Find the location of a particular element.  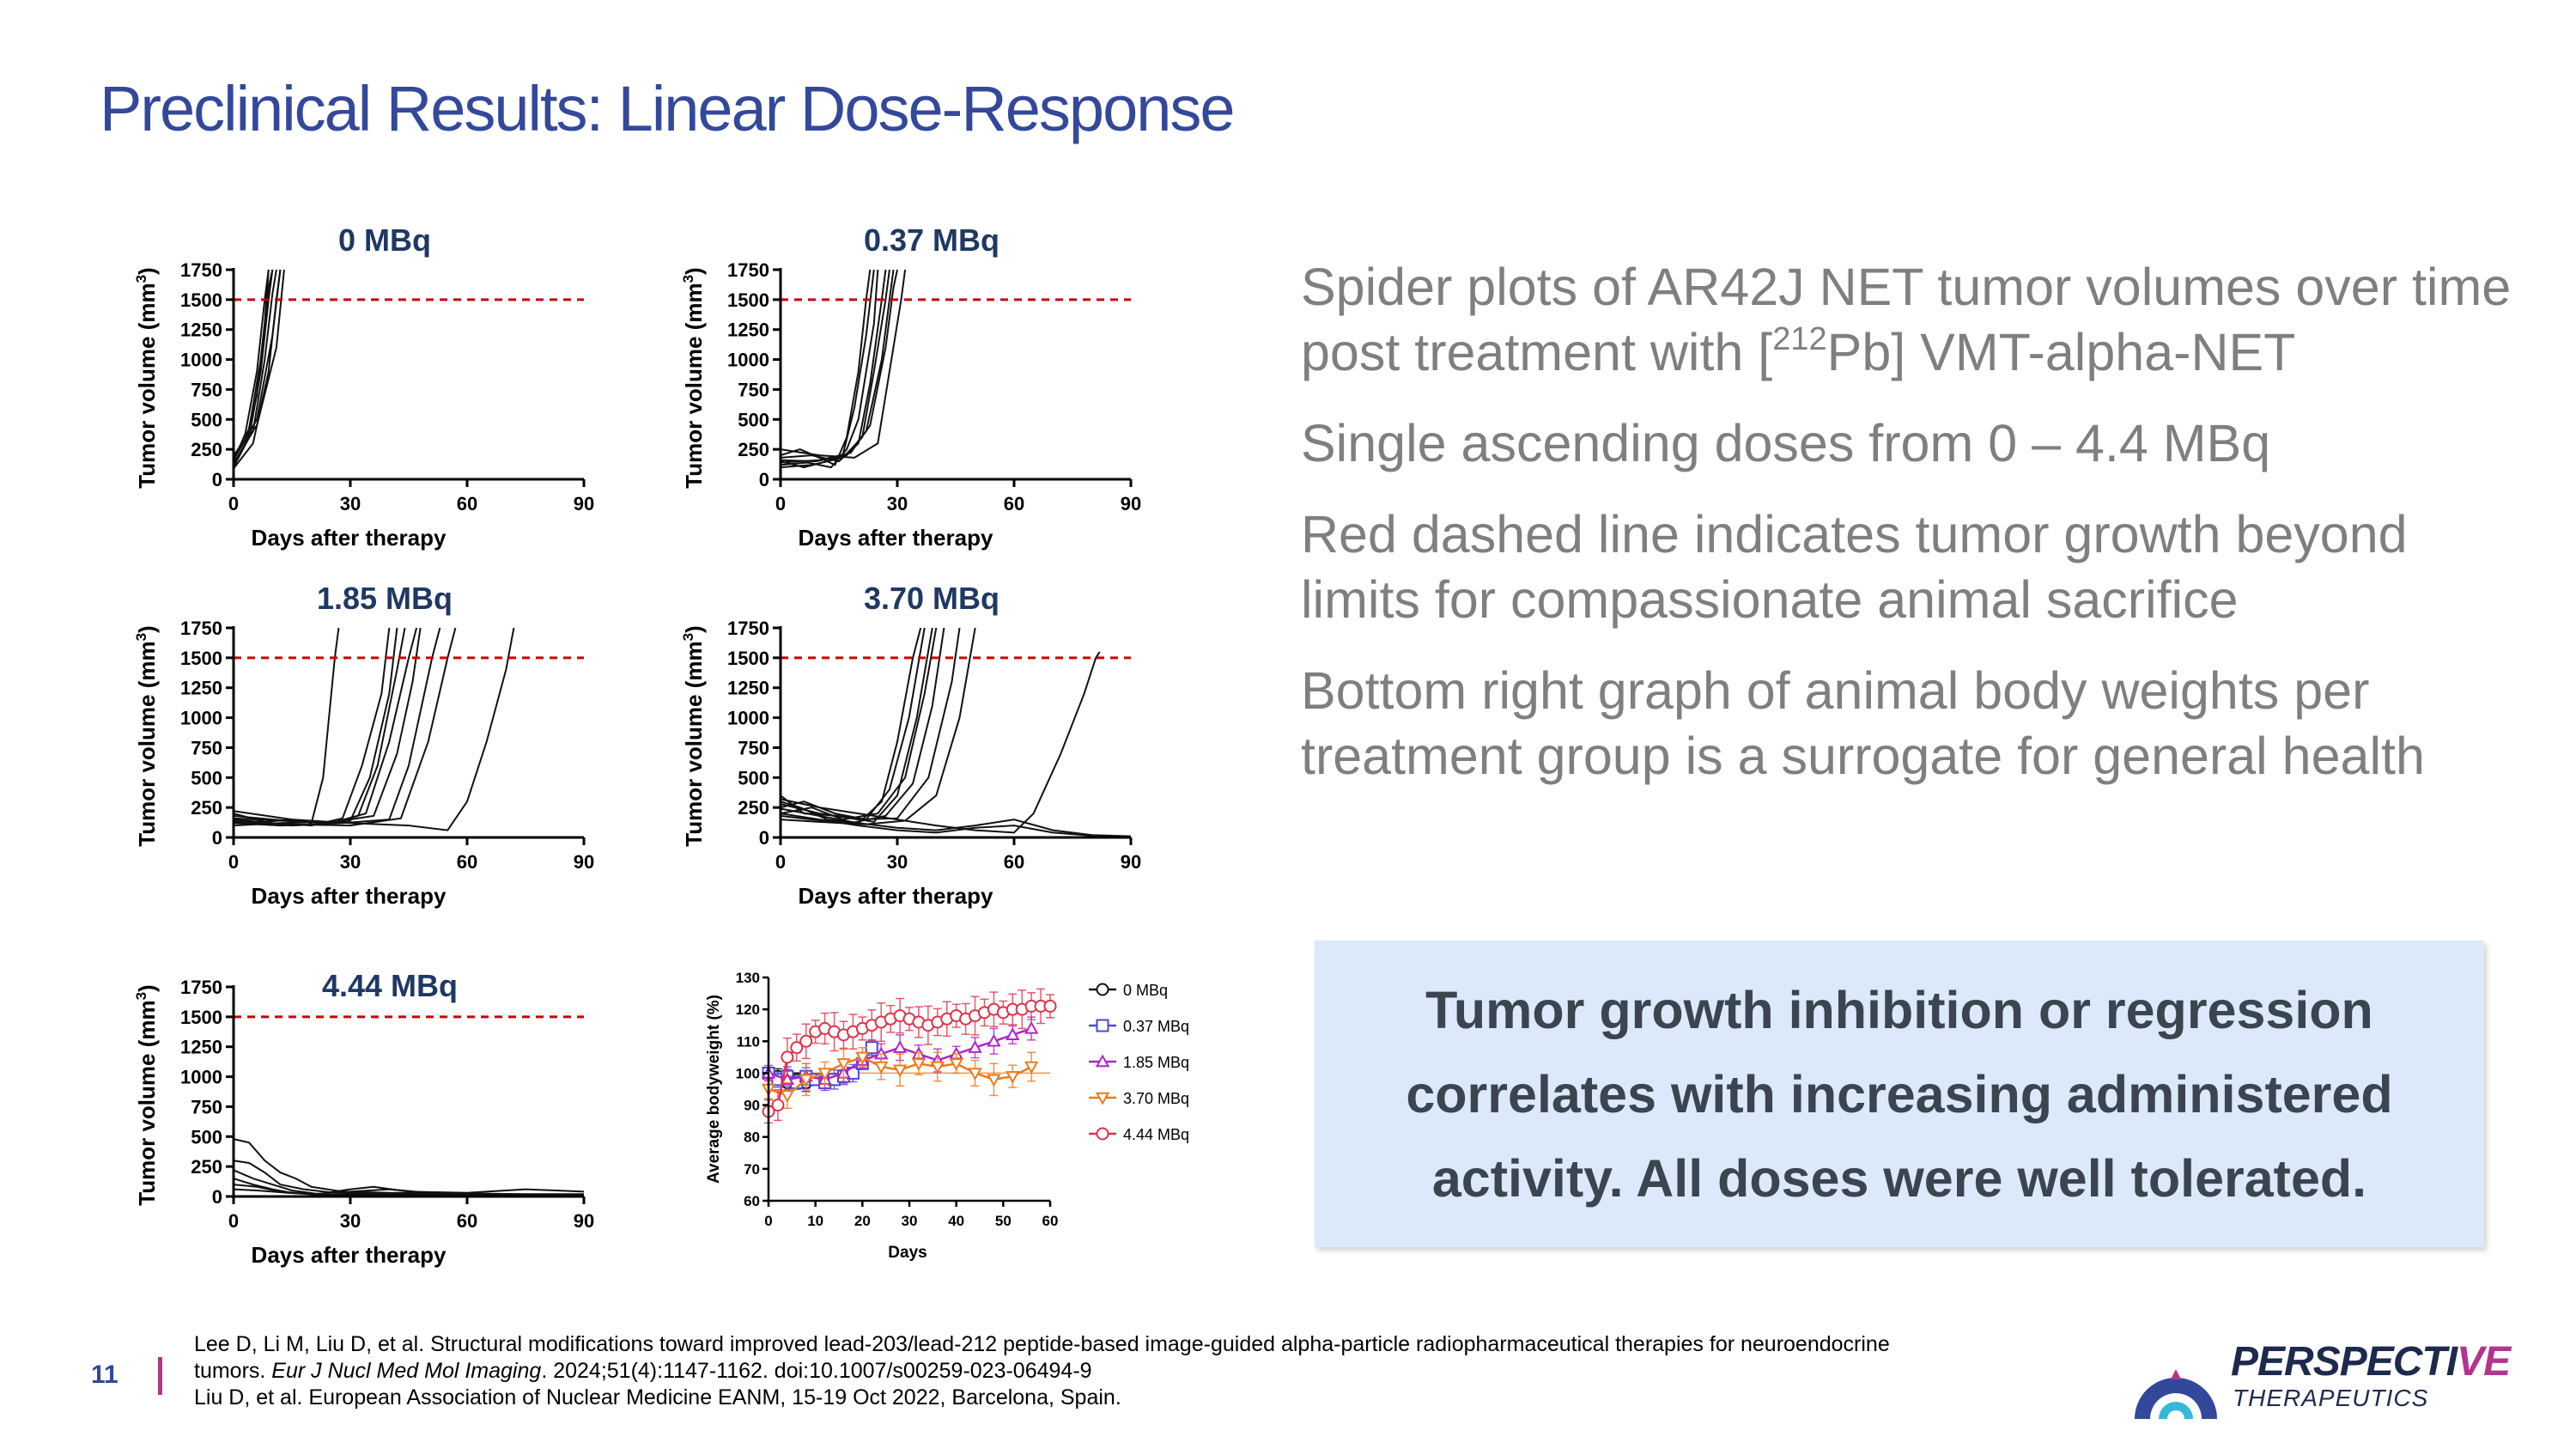

x-tick-label: 10 is located at coordinates (815, 1221).